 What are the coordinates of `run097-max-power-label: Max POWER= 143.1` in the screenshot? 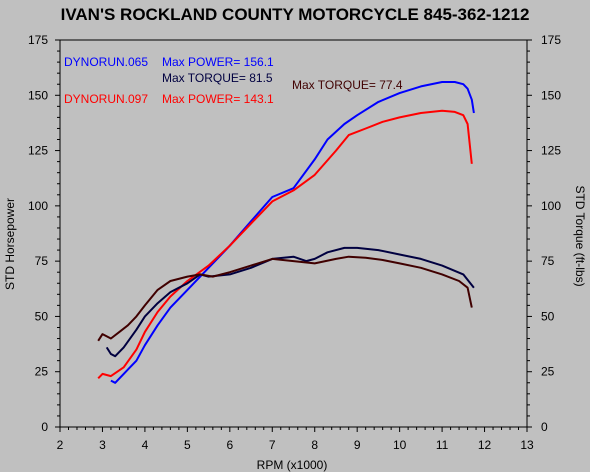 It's located at (218, 99).